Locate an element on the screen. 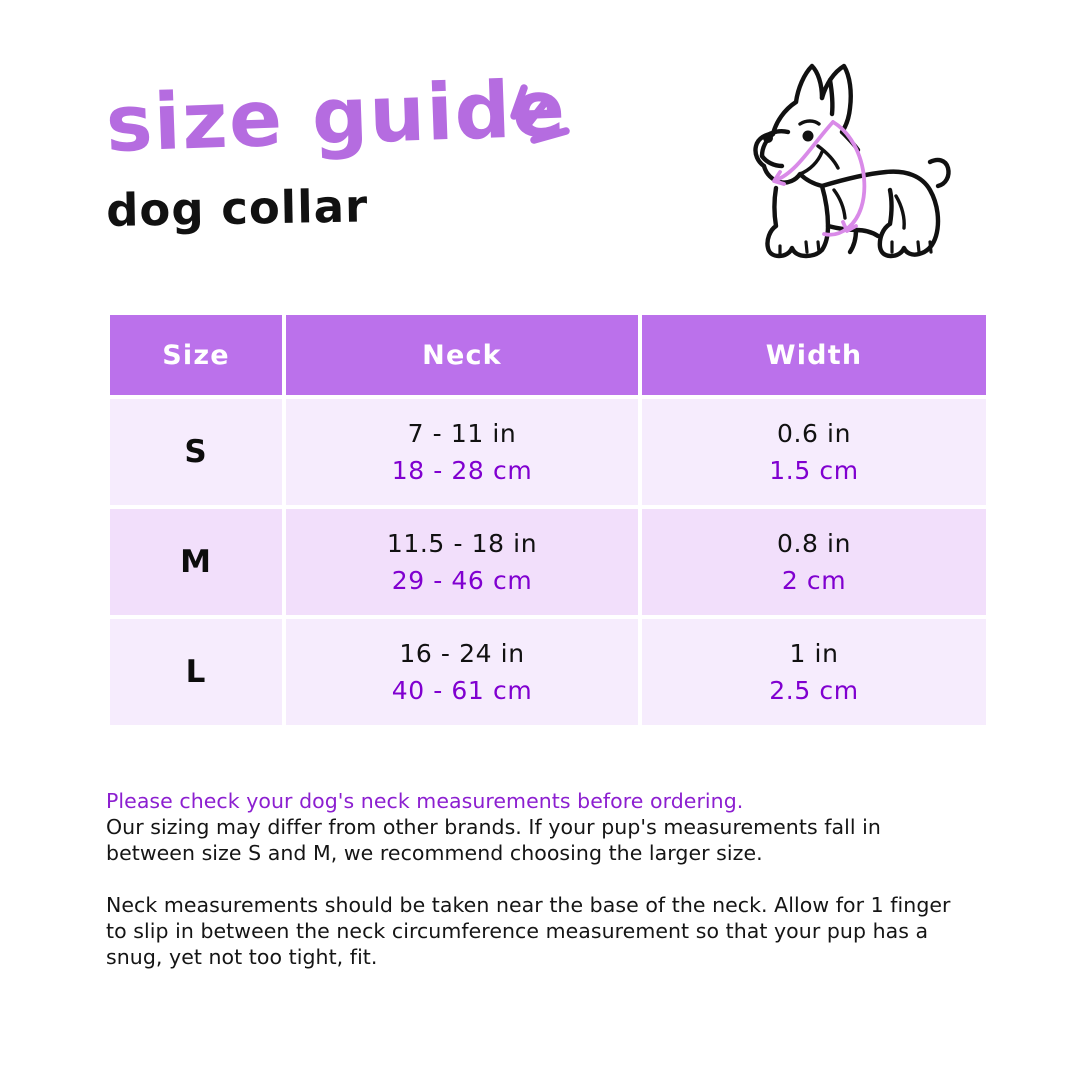 The width and height of the screenshot is (1080, 1080). column-header-size: Size is located at coordinates (196, 355).